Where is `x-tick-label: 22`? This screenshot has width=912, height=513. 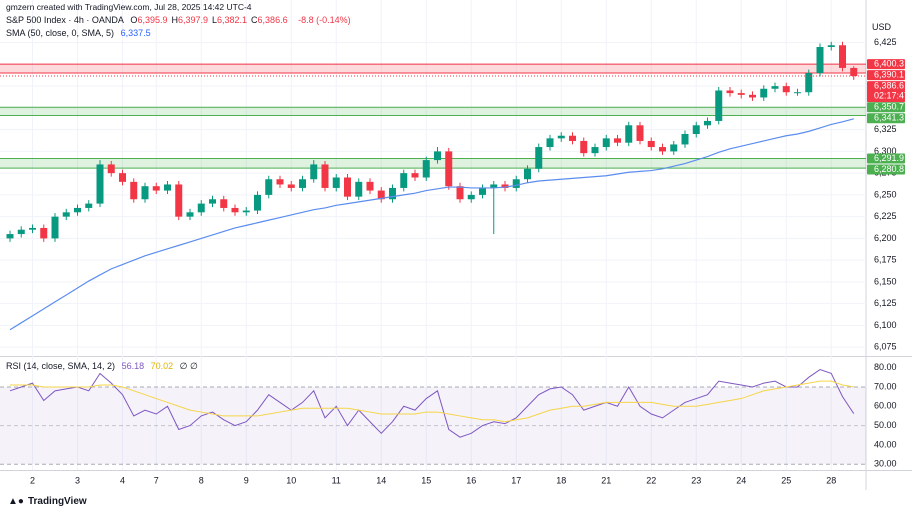
x-tick-label: 22 is located at coordinates (651, 480).